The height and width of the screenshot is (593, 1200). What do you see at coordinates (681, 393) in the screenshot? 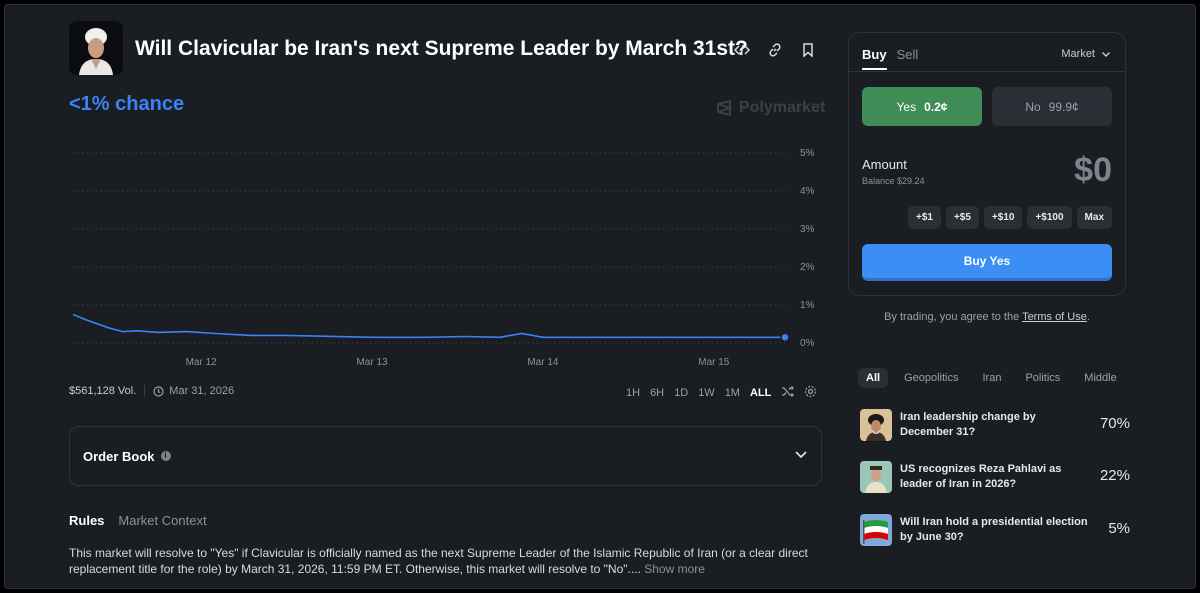
I see `range-1d: 1D` at bounding box center [681, 393].